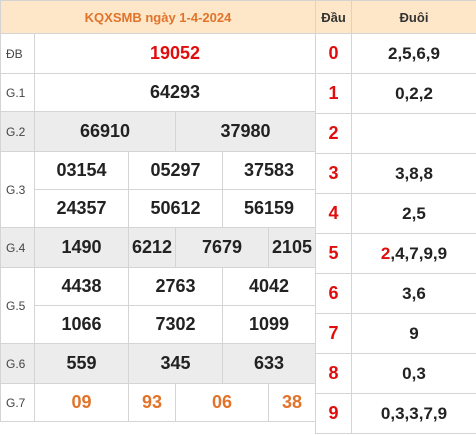 The height and width of the screenshot is (435, 476). What do you see at coordinates (413, 93) in the screenshot?
I see `duoi-cell: 0,2,2` at bounding box center [413, 93].